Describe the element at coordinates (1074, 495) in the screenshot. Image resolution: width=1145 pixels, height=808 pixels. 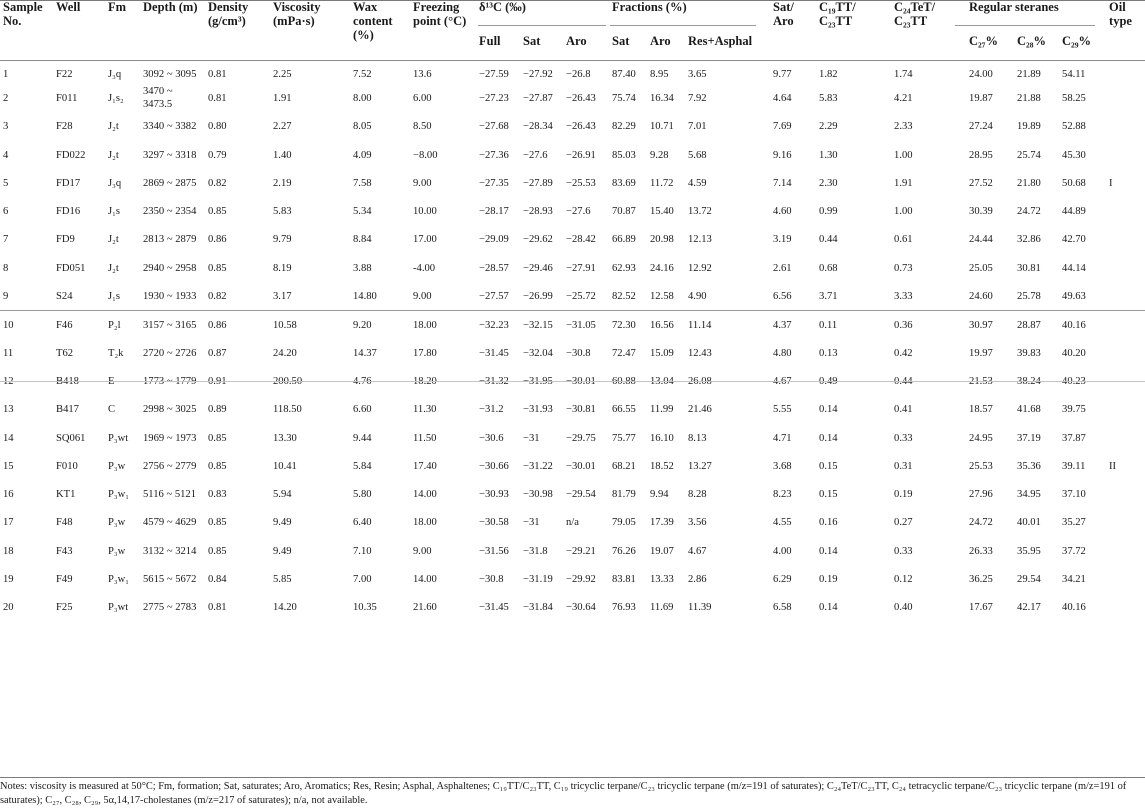
I see `cell-c29-percent: 37.10` at that location.